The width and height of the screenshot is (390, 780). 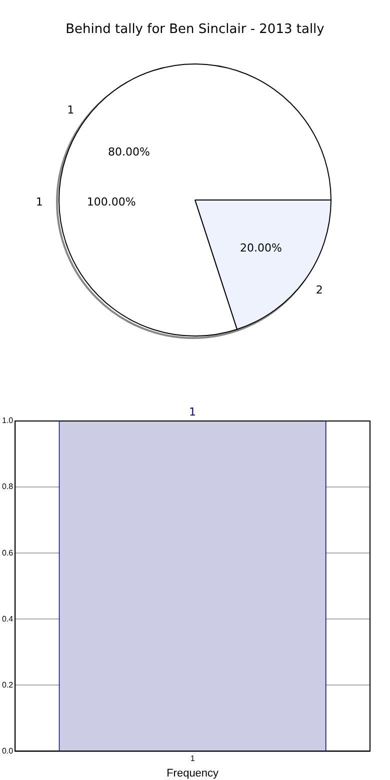 I want to click on y-tick-label: 1.0, so click(x=8, y=421).